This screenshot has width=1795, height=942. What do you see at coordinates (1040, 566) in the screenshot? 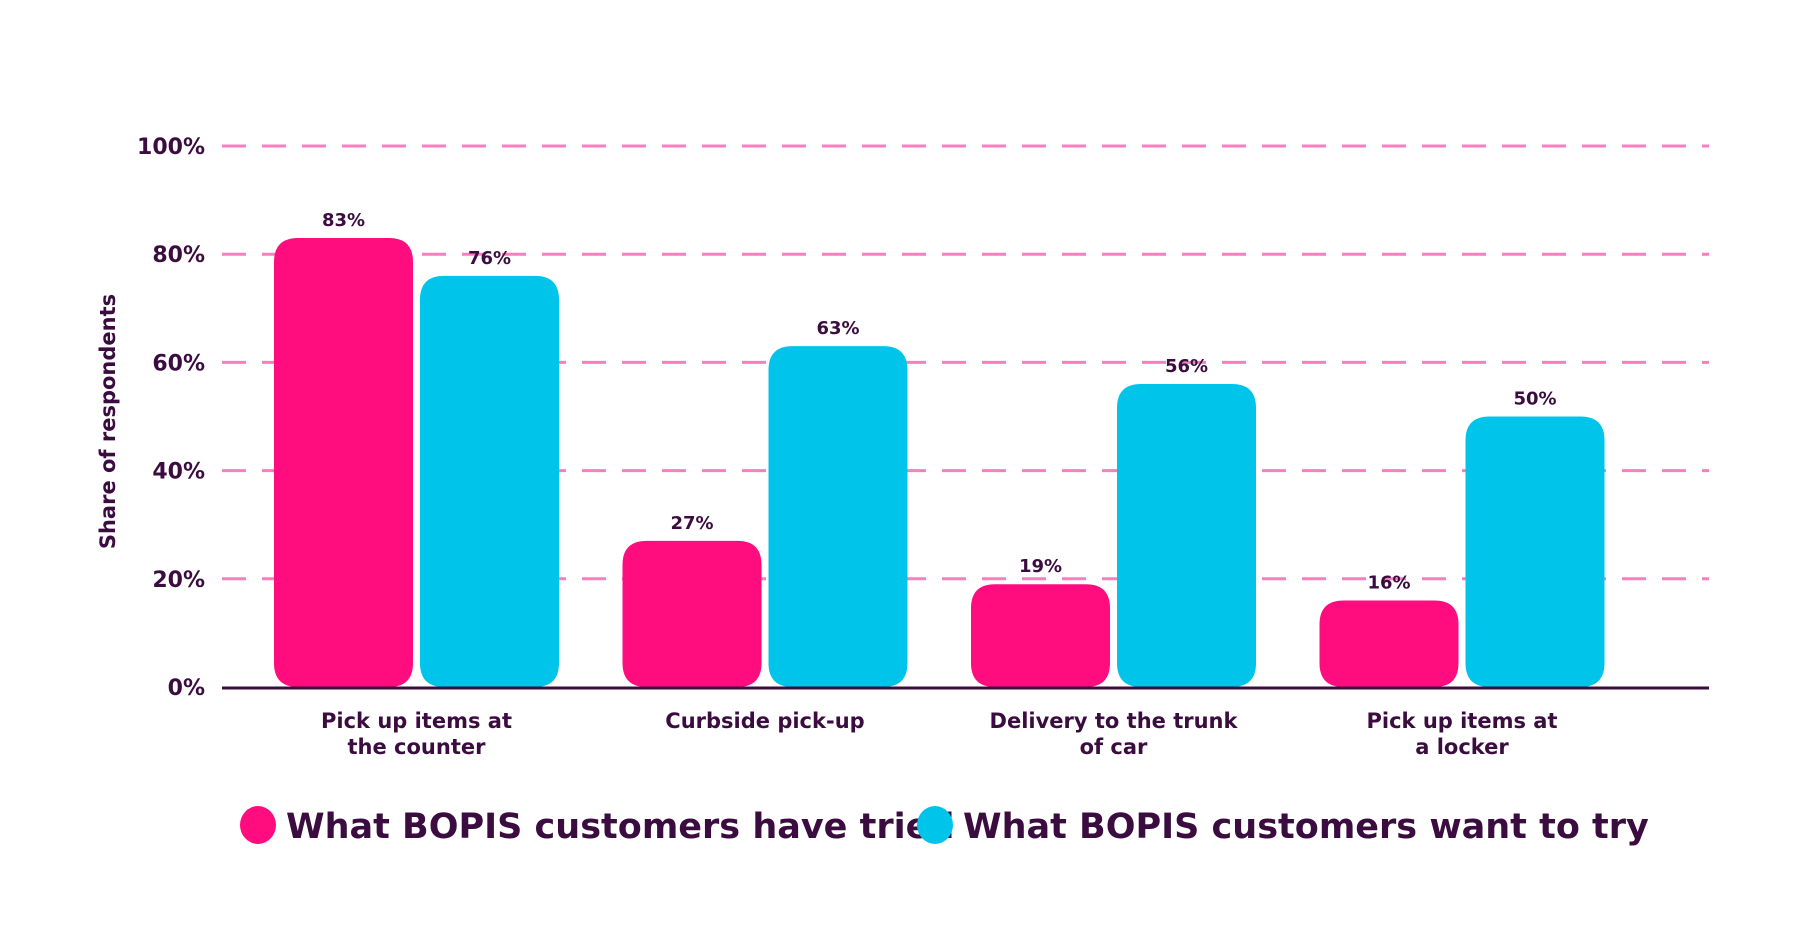
I see `data-label: 19%` at bounding box center [1040, 566].